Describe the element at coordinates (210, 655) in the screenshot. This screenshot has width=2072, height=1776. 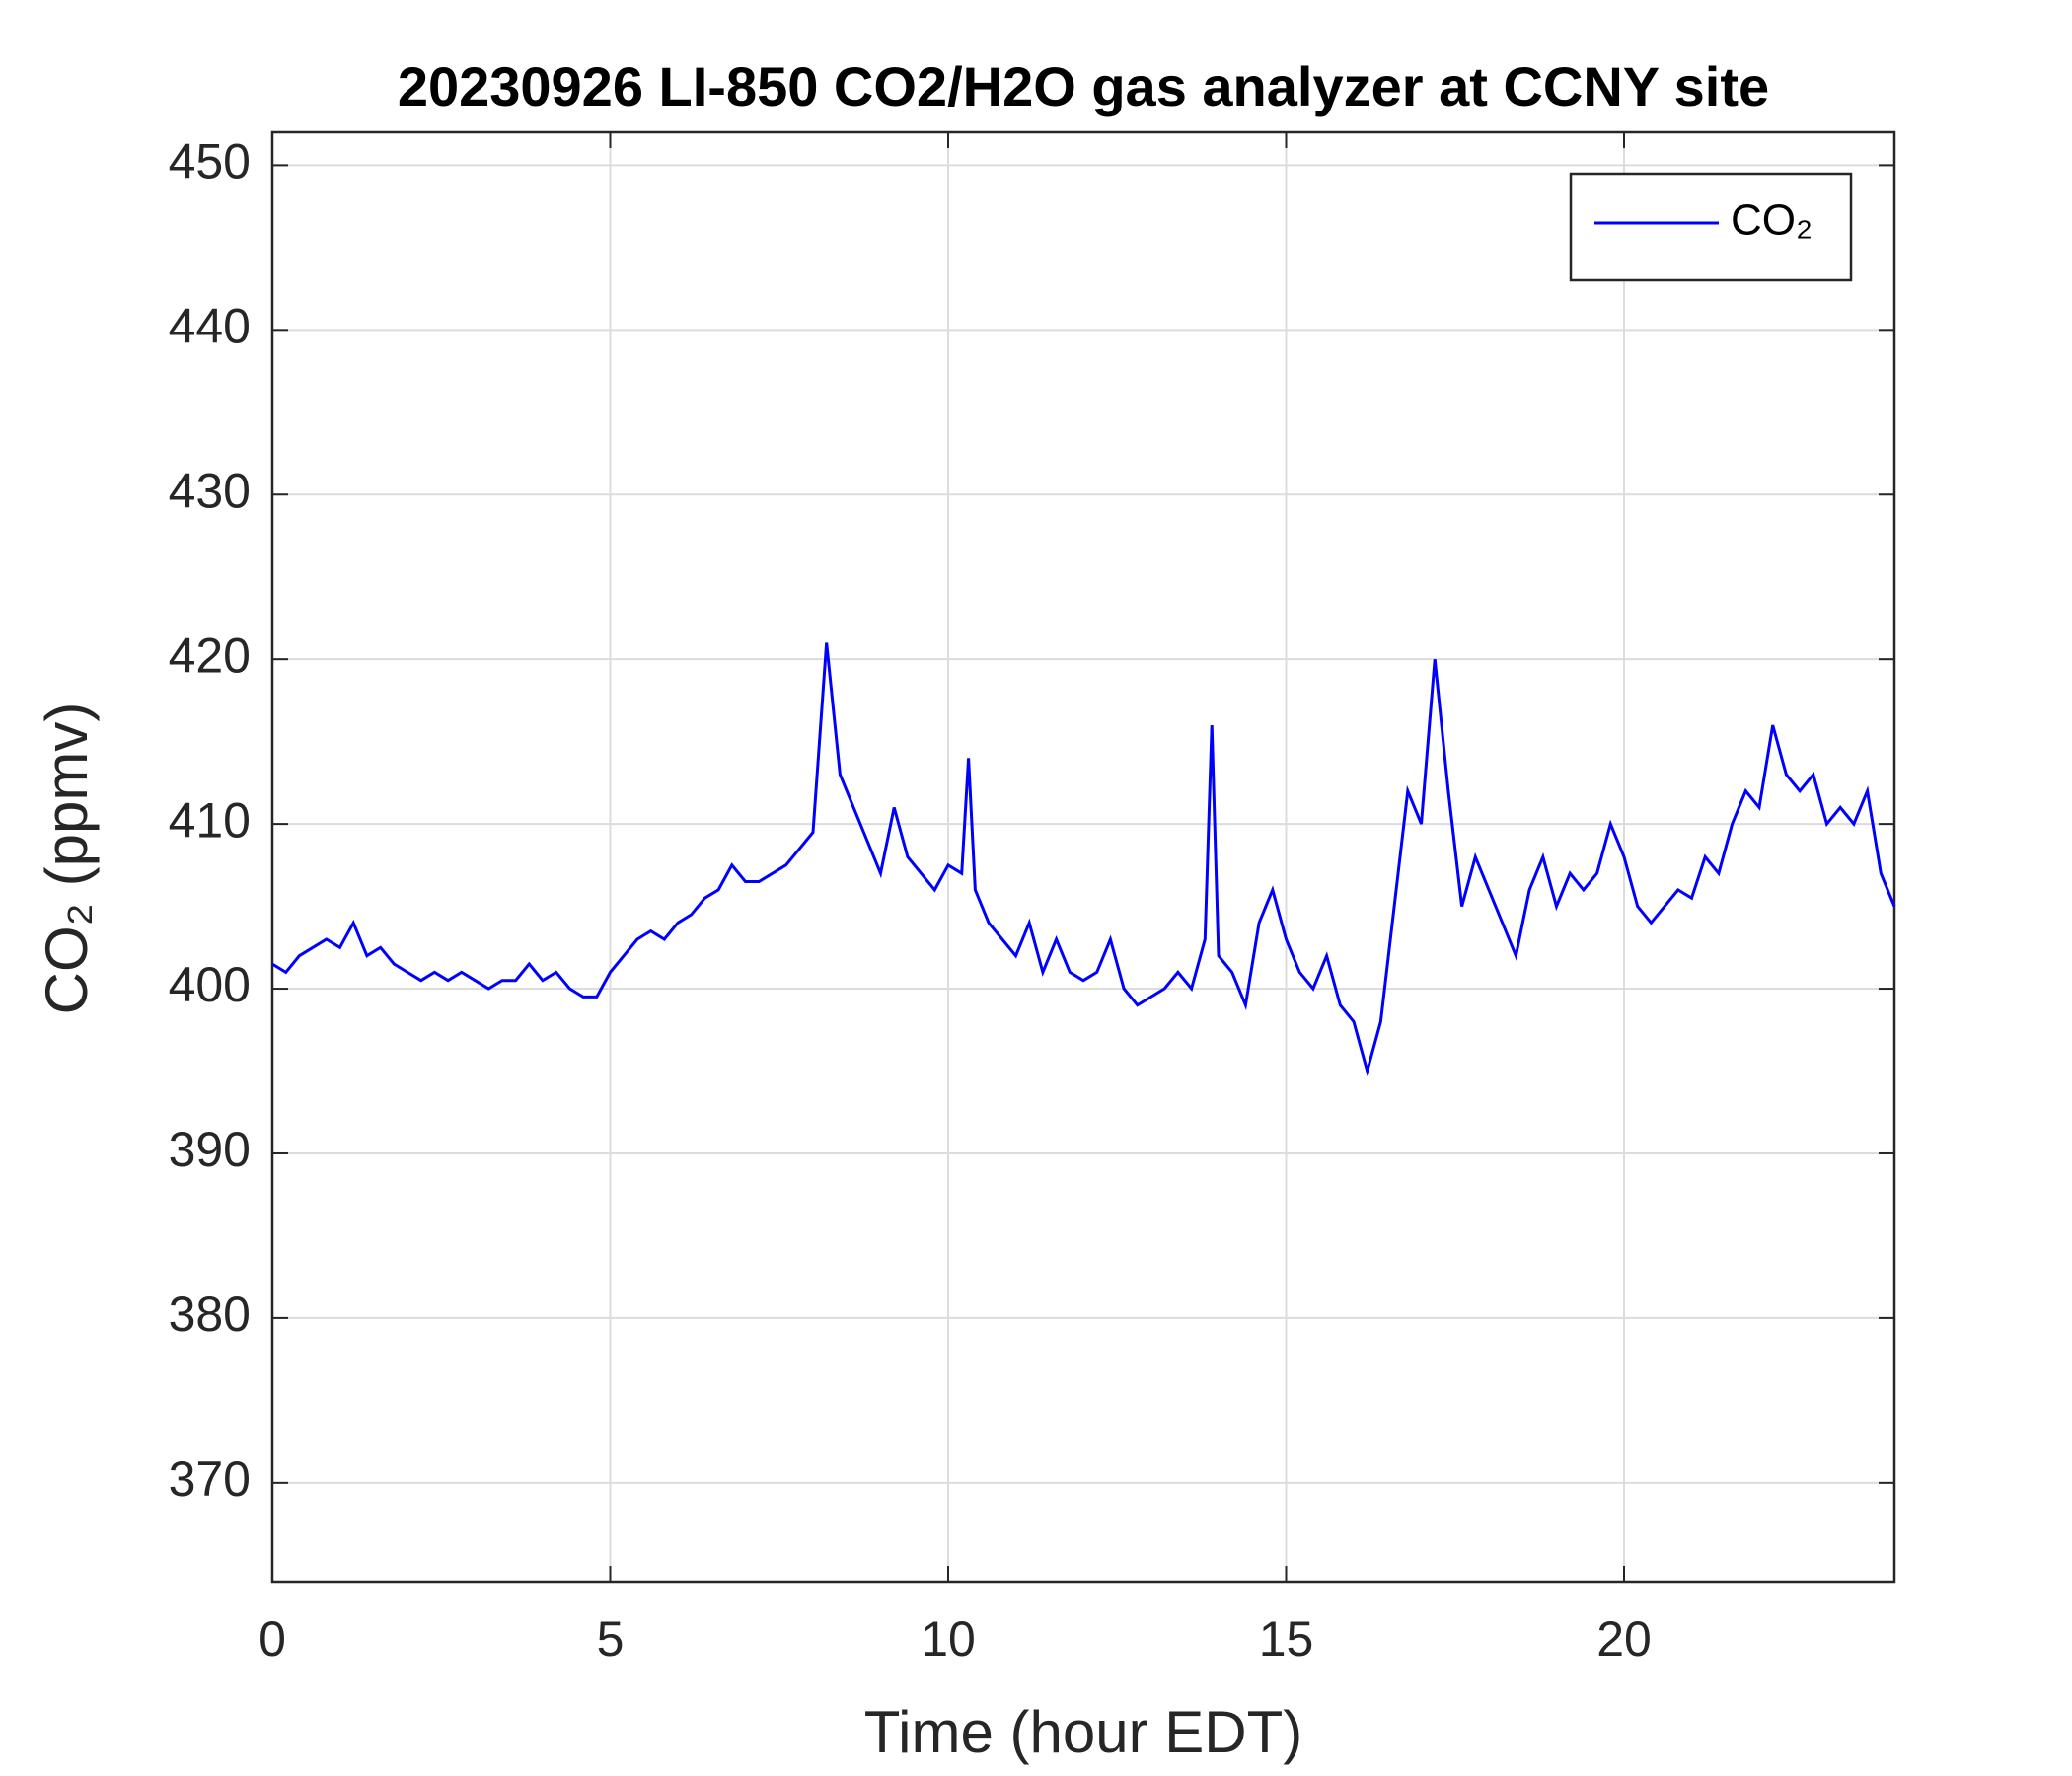
I see `y-tick-label: 420` at that location.